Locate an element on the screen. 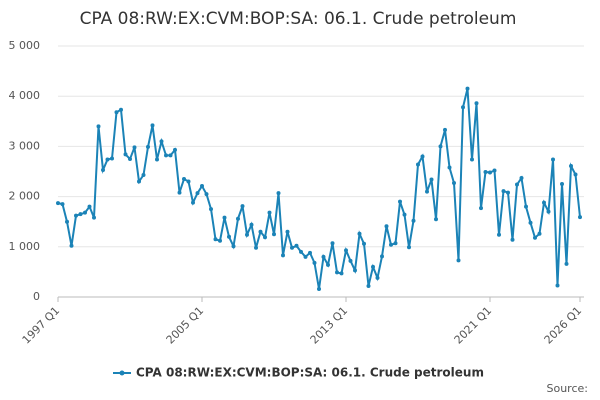 This screenshot has height=400, width=600. x-tick-label: 2021 Q1 is located at coordinates (473, 325).